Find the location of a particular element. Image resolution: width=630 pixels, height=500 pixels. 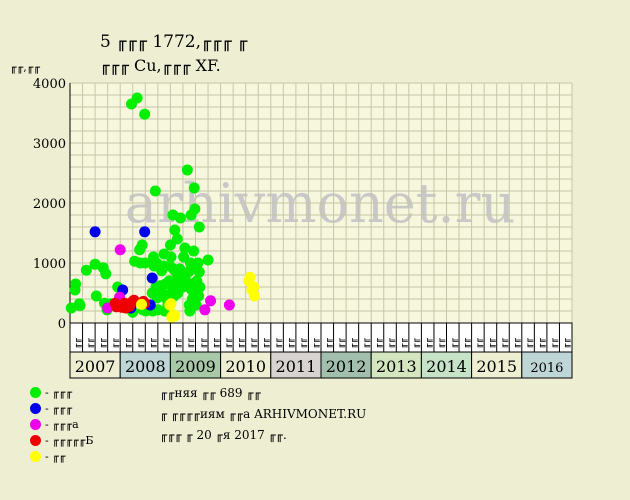

legend-label: - ╓╓ is located at coordinates (55, 456).